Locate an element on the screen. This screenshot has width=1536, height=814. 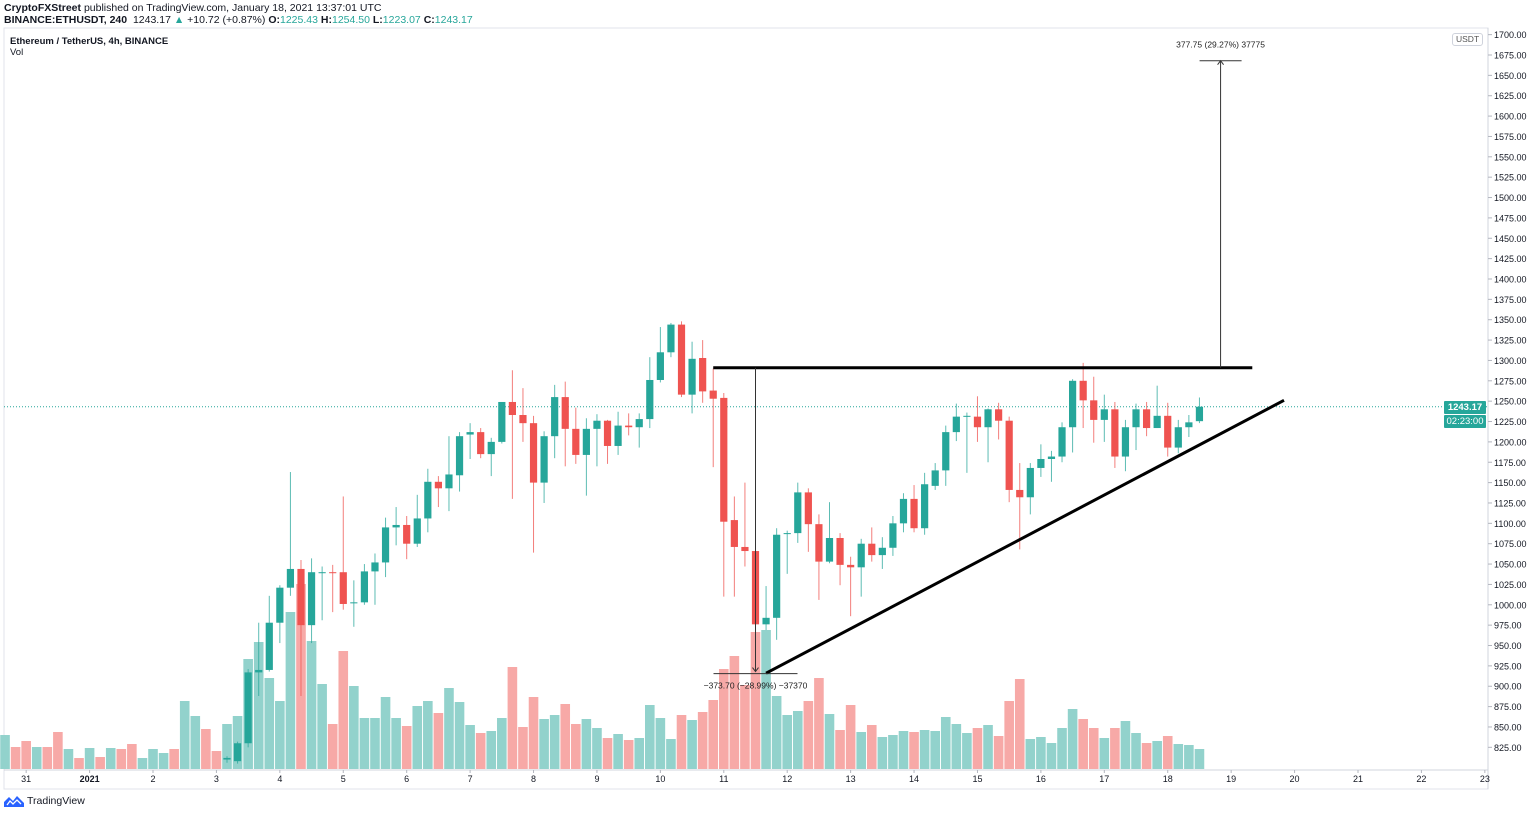
price-tick-label: 1050.00 is located at coordinates (1510, 565).